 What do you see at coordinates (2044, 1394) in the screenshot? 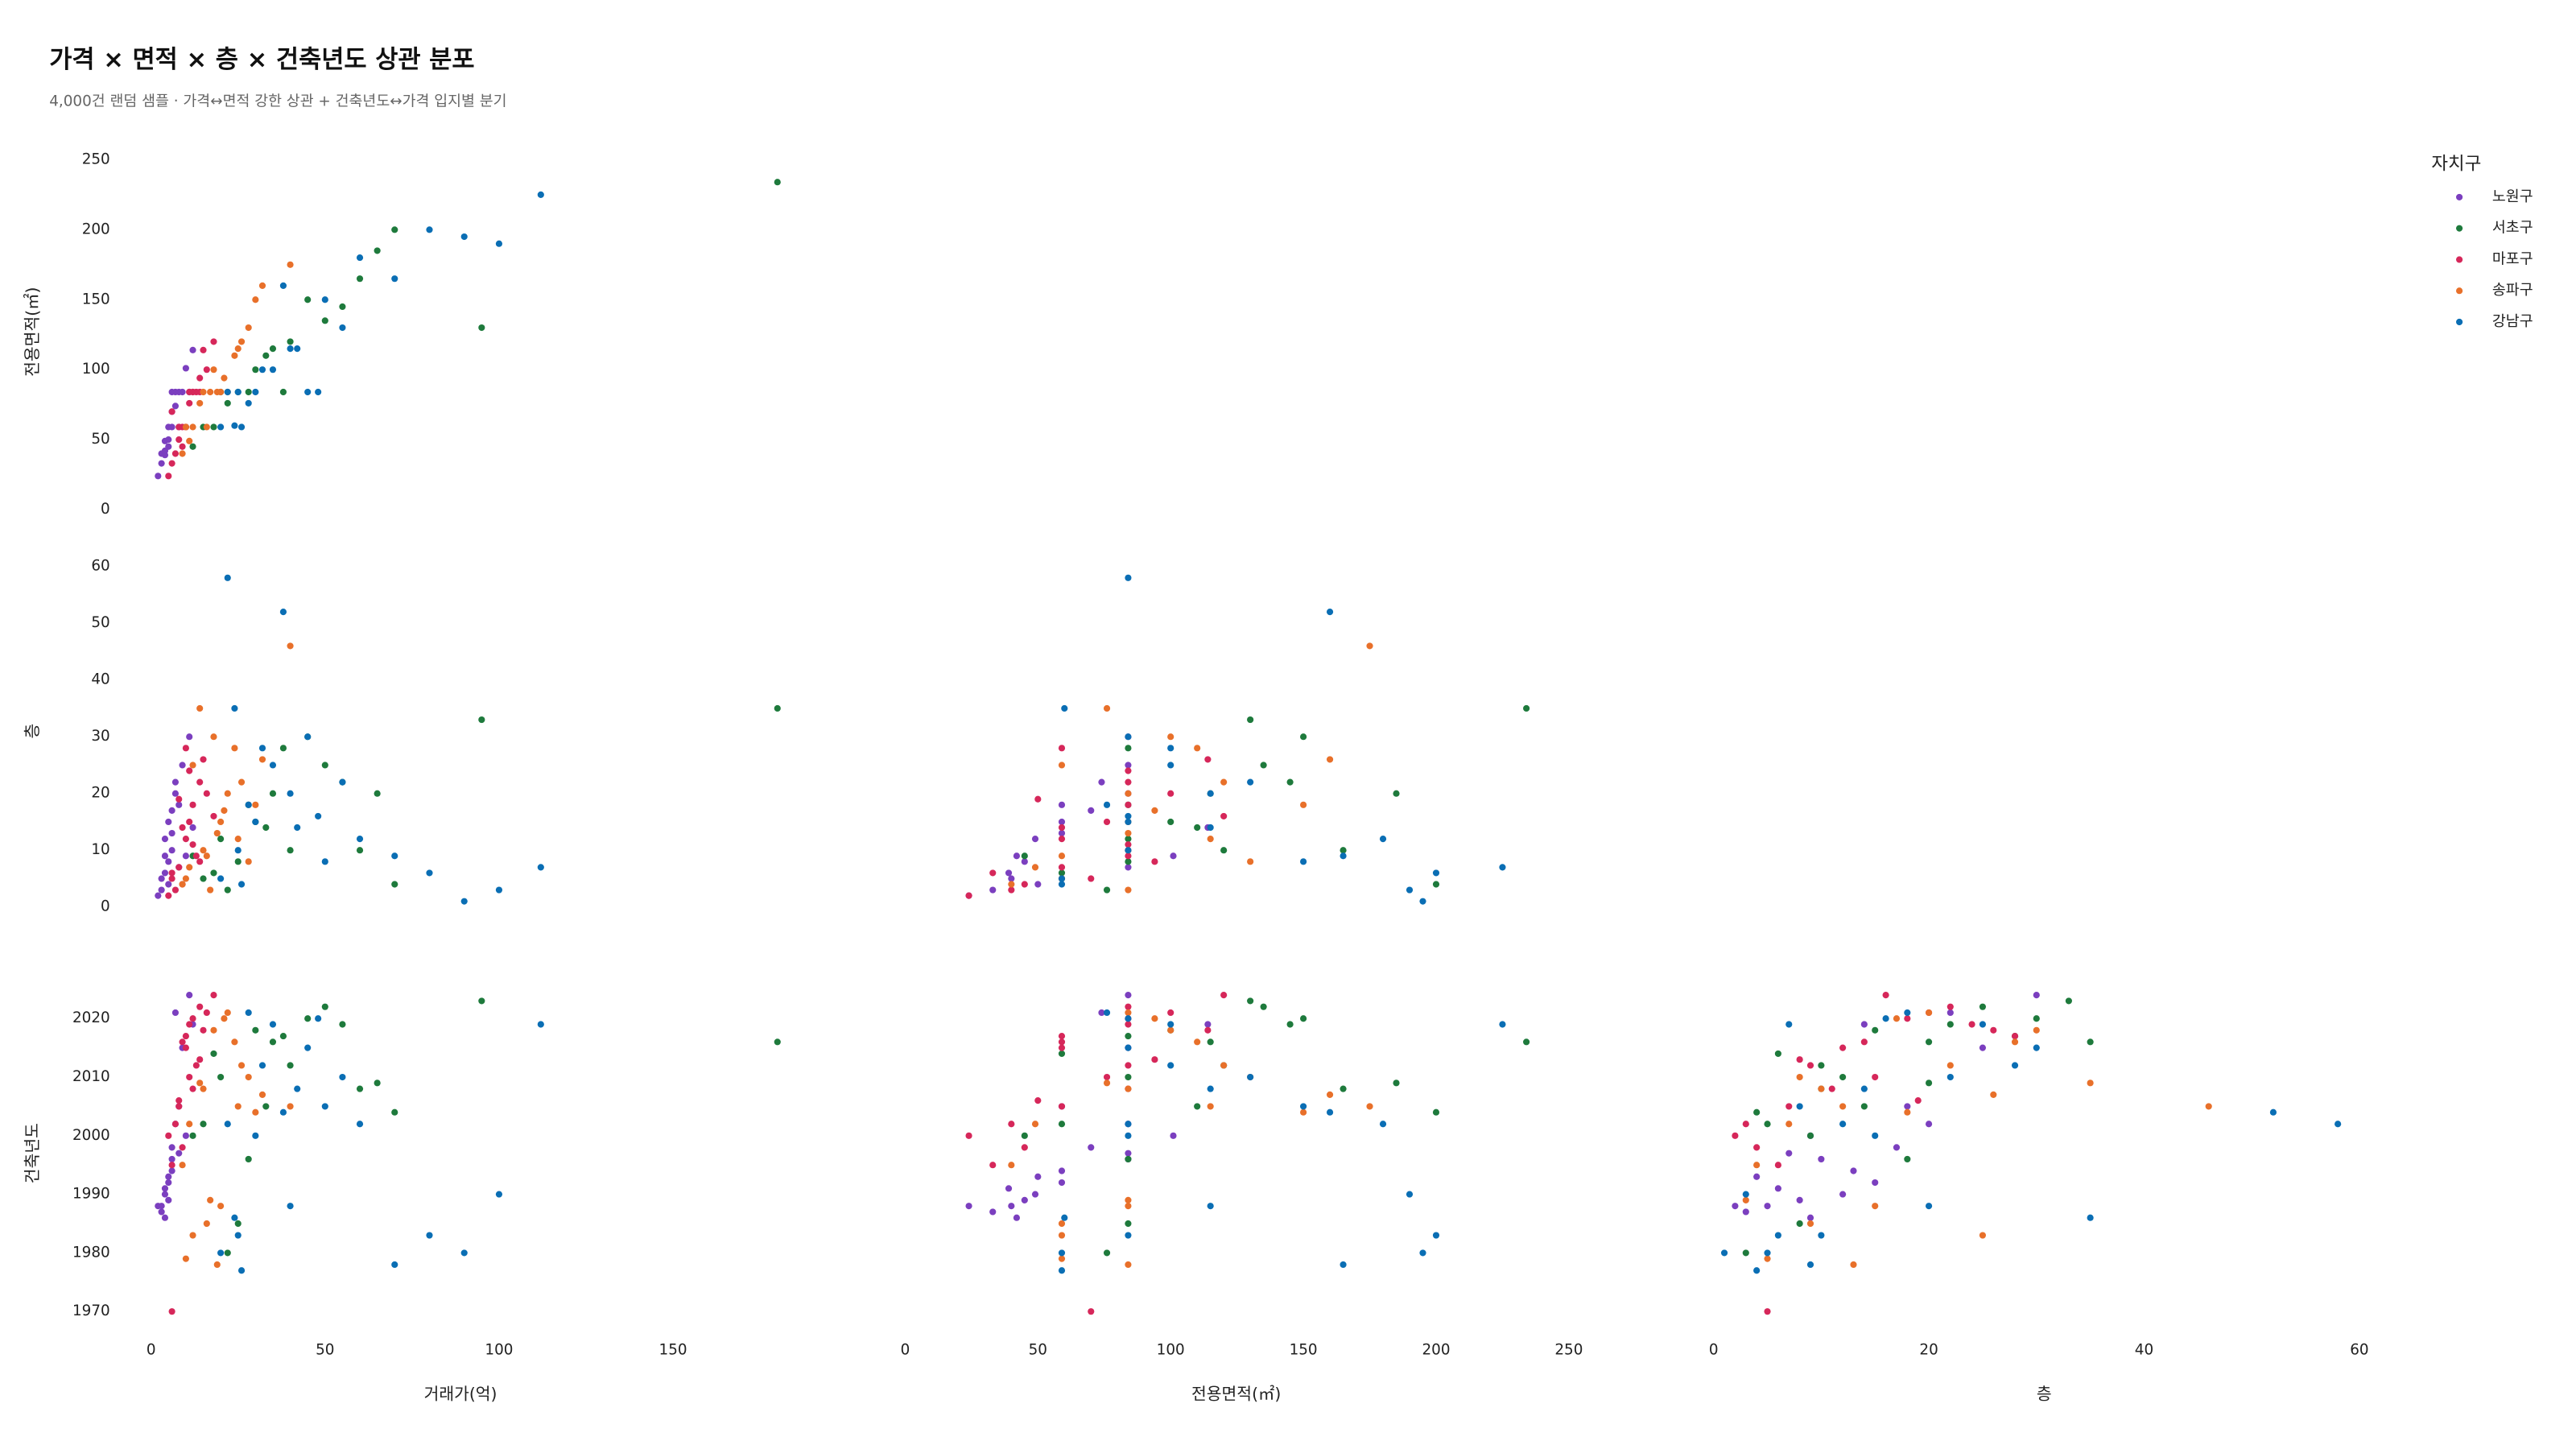
I see `x-axis-title: 층` at bounding box center [2044, 1394].